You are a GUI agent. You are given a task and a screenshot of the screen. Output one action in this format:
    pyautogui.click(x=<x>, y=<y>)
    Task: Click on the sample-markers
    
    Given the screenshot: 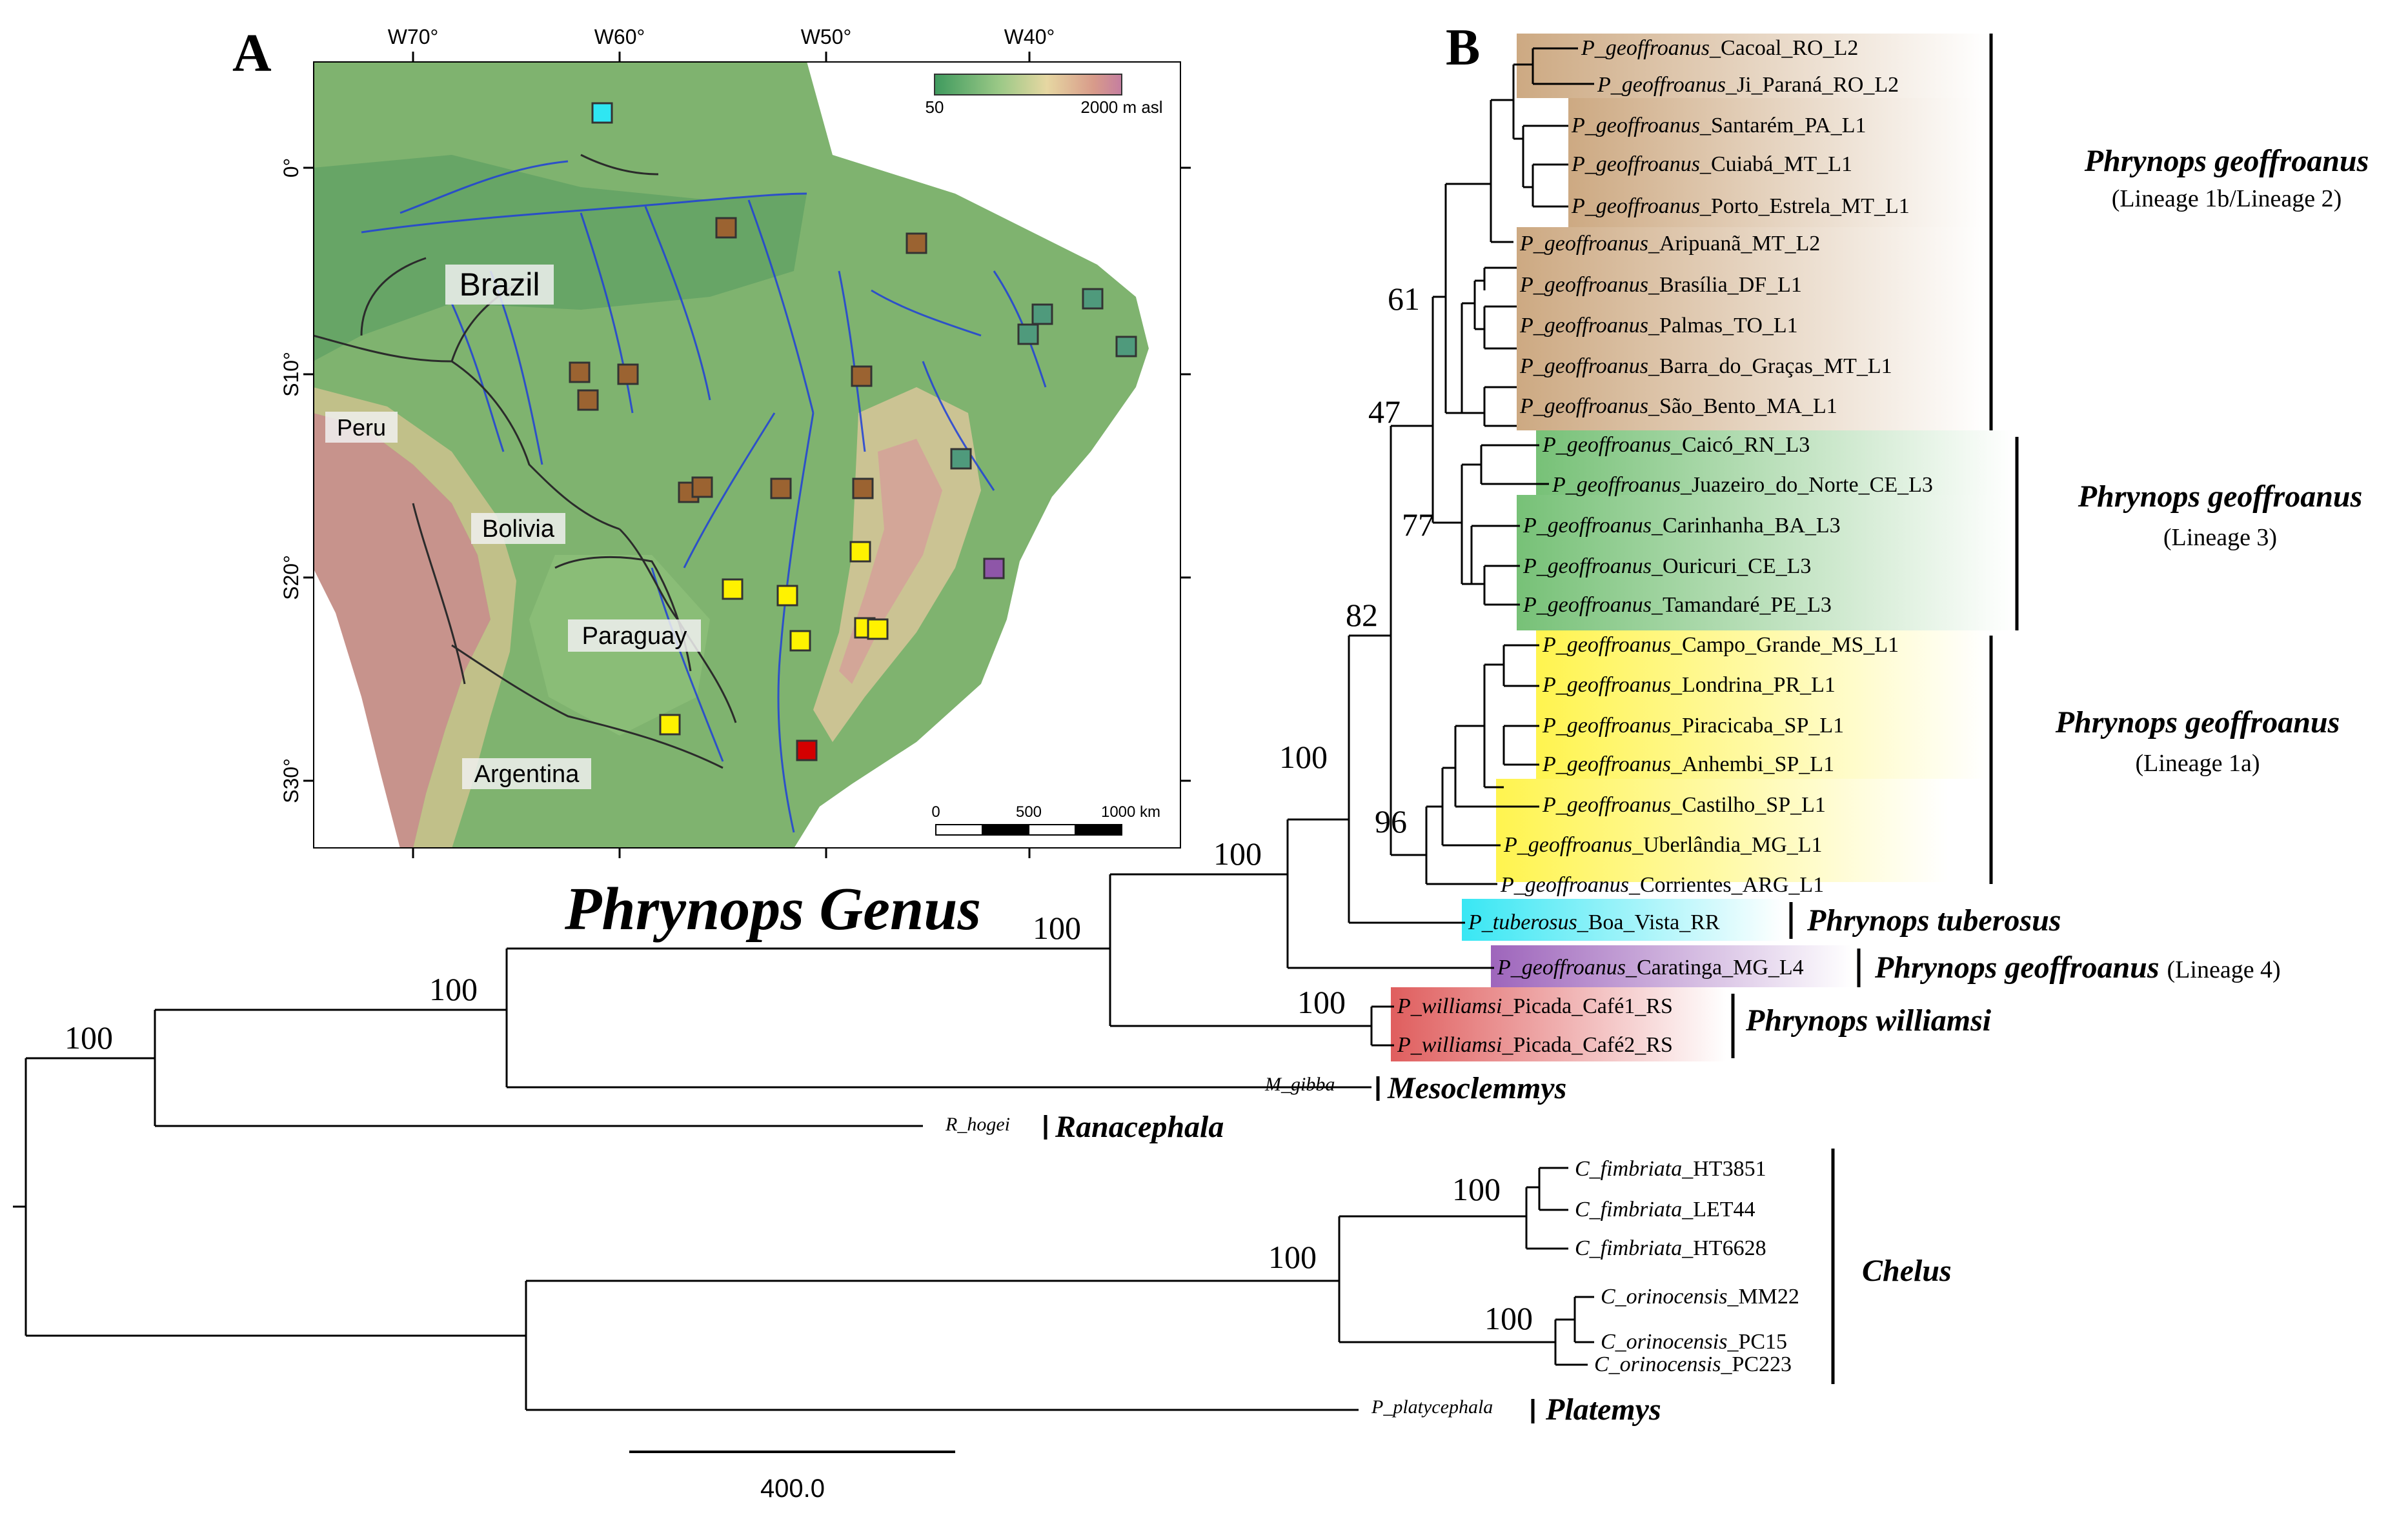 What is the action you would take?
    pyautogui.click(x=853, y=431)
    